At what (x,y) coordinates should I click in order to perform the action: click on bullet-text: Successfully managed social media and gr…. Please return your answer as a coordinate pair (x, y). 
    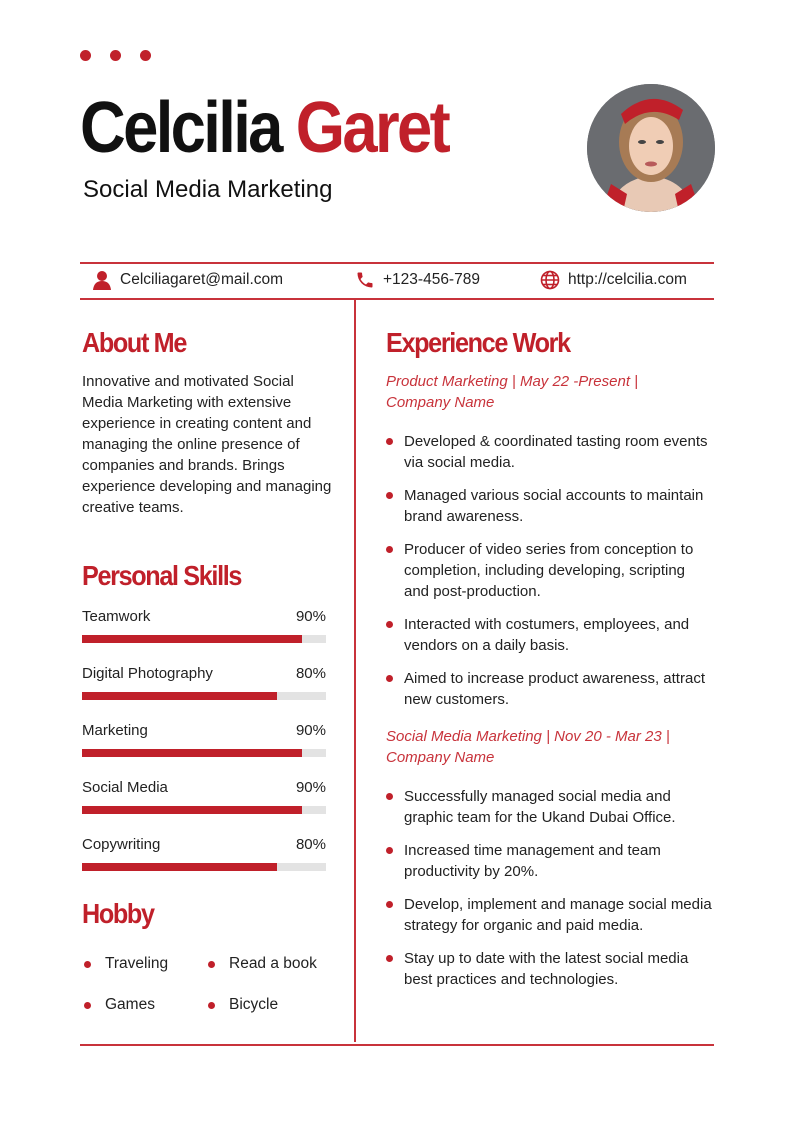
    Looking at the image, I should click on (540, 807).